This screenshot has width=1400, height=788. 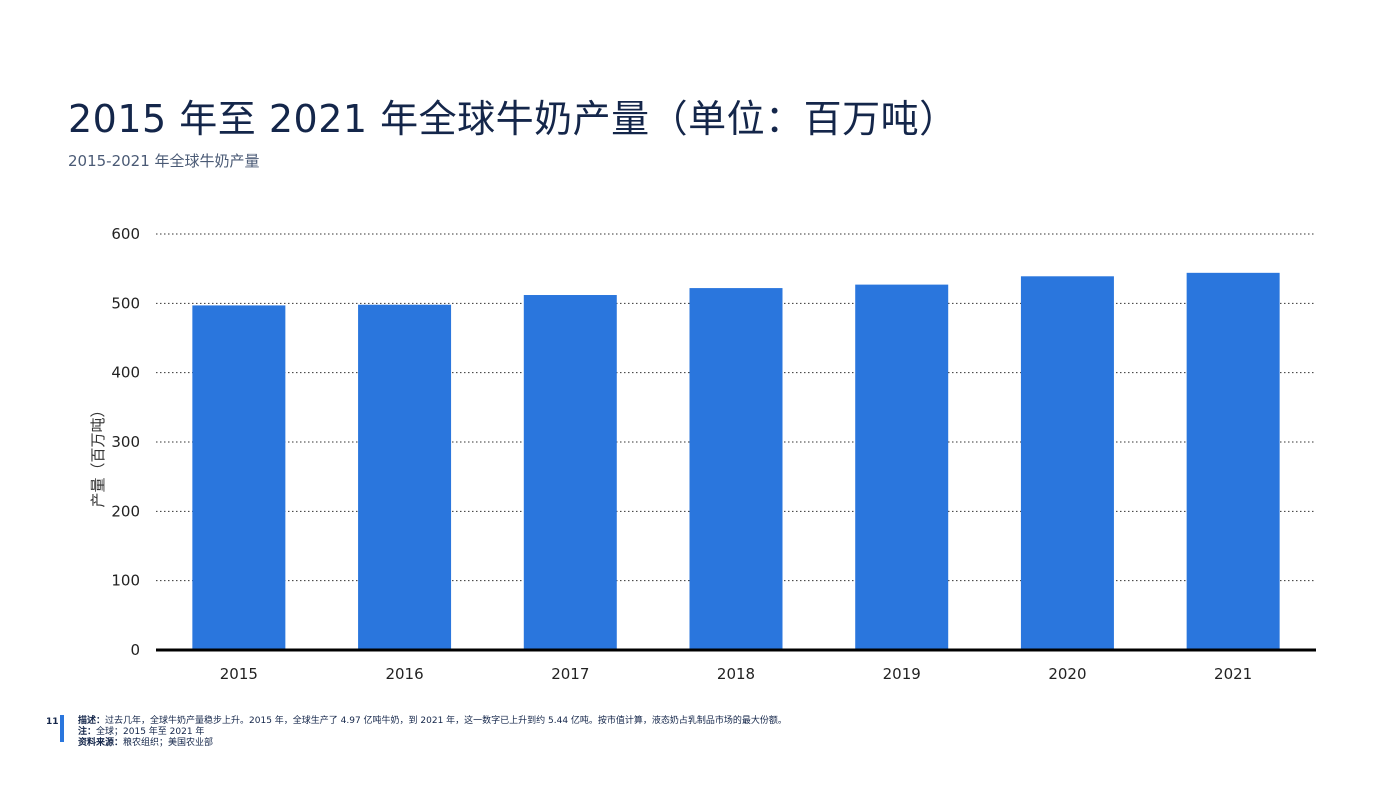 I want to click on x-tick-label: 2016, so click(x=404, y=674).